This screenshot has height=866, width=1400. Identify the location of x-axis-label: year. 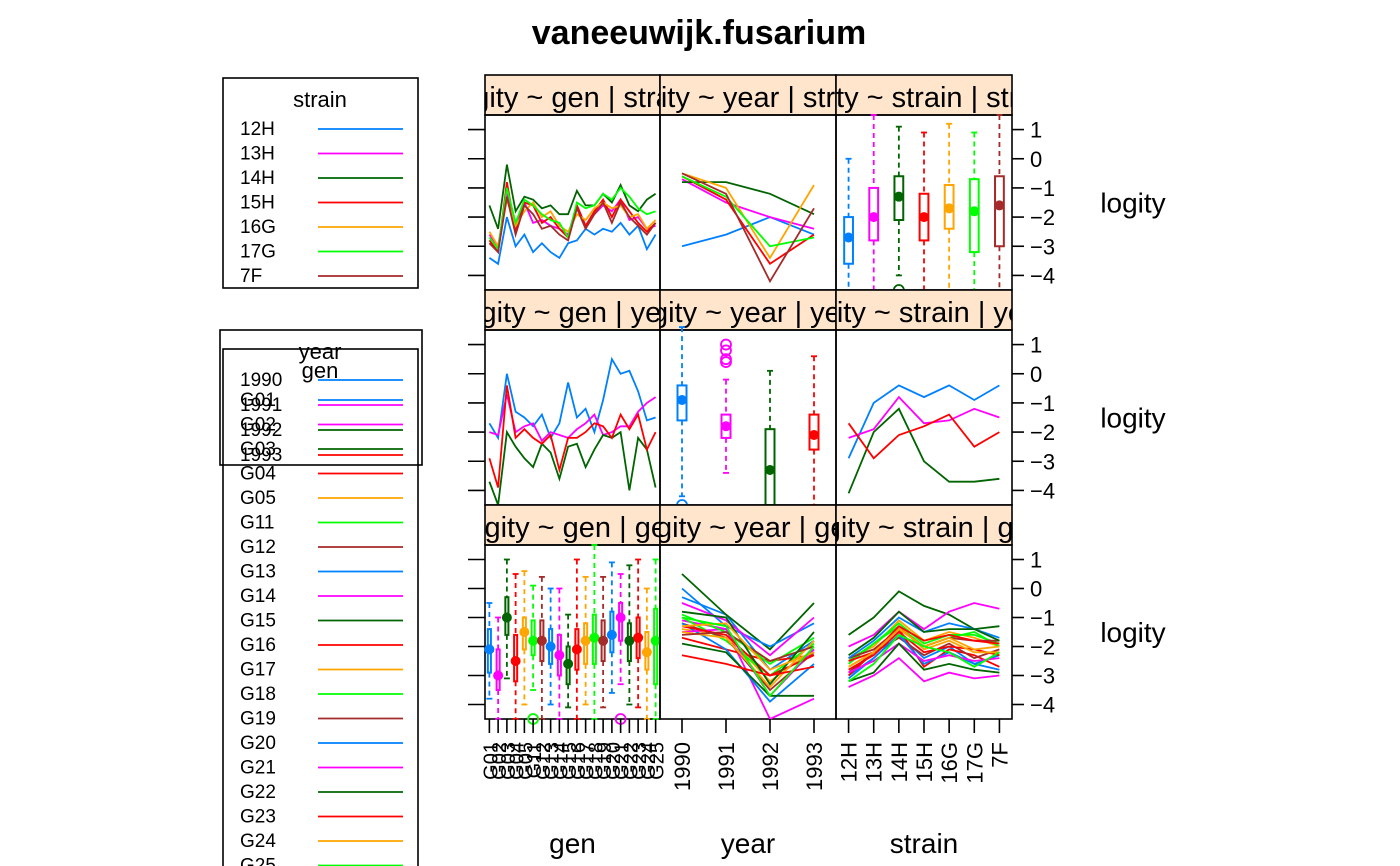
(748, 843).